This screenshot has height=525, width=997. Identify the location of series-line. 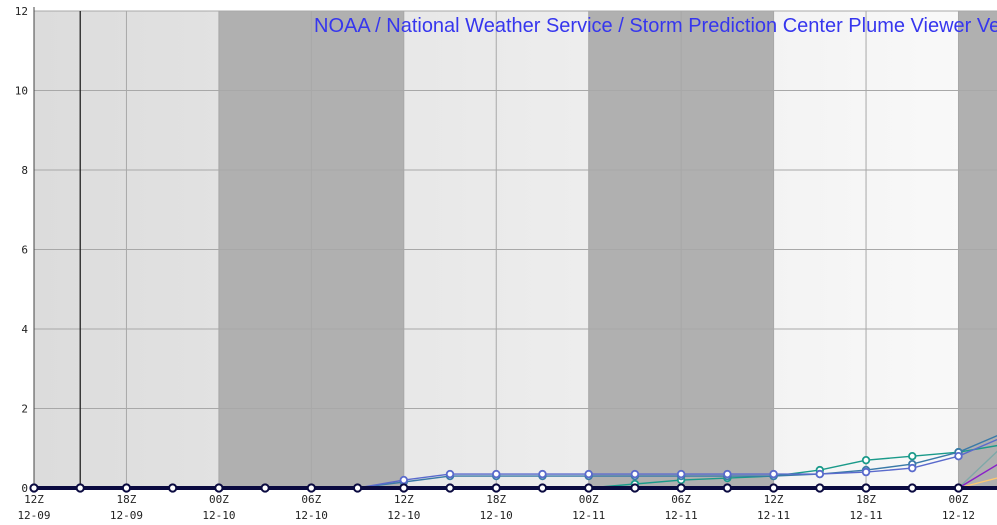
(515, 488).